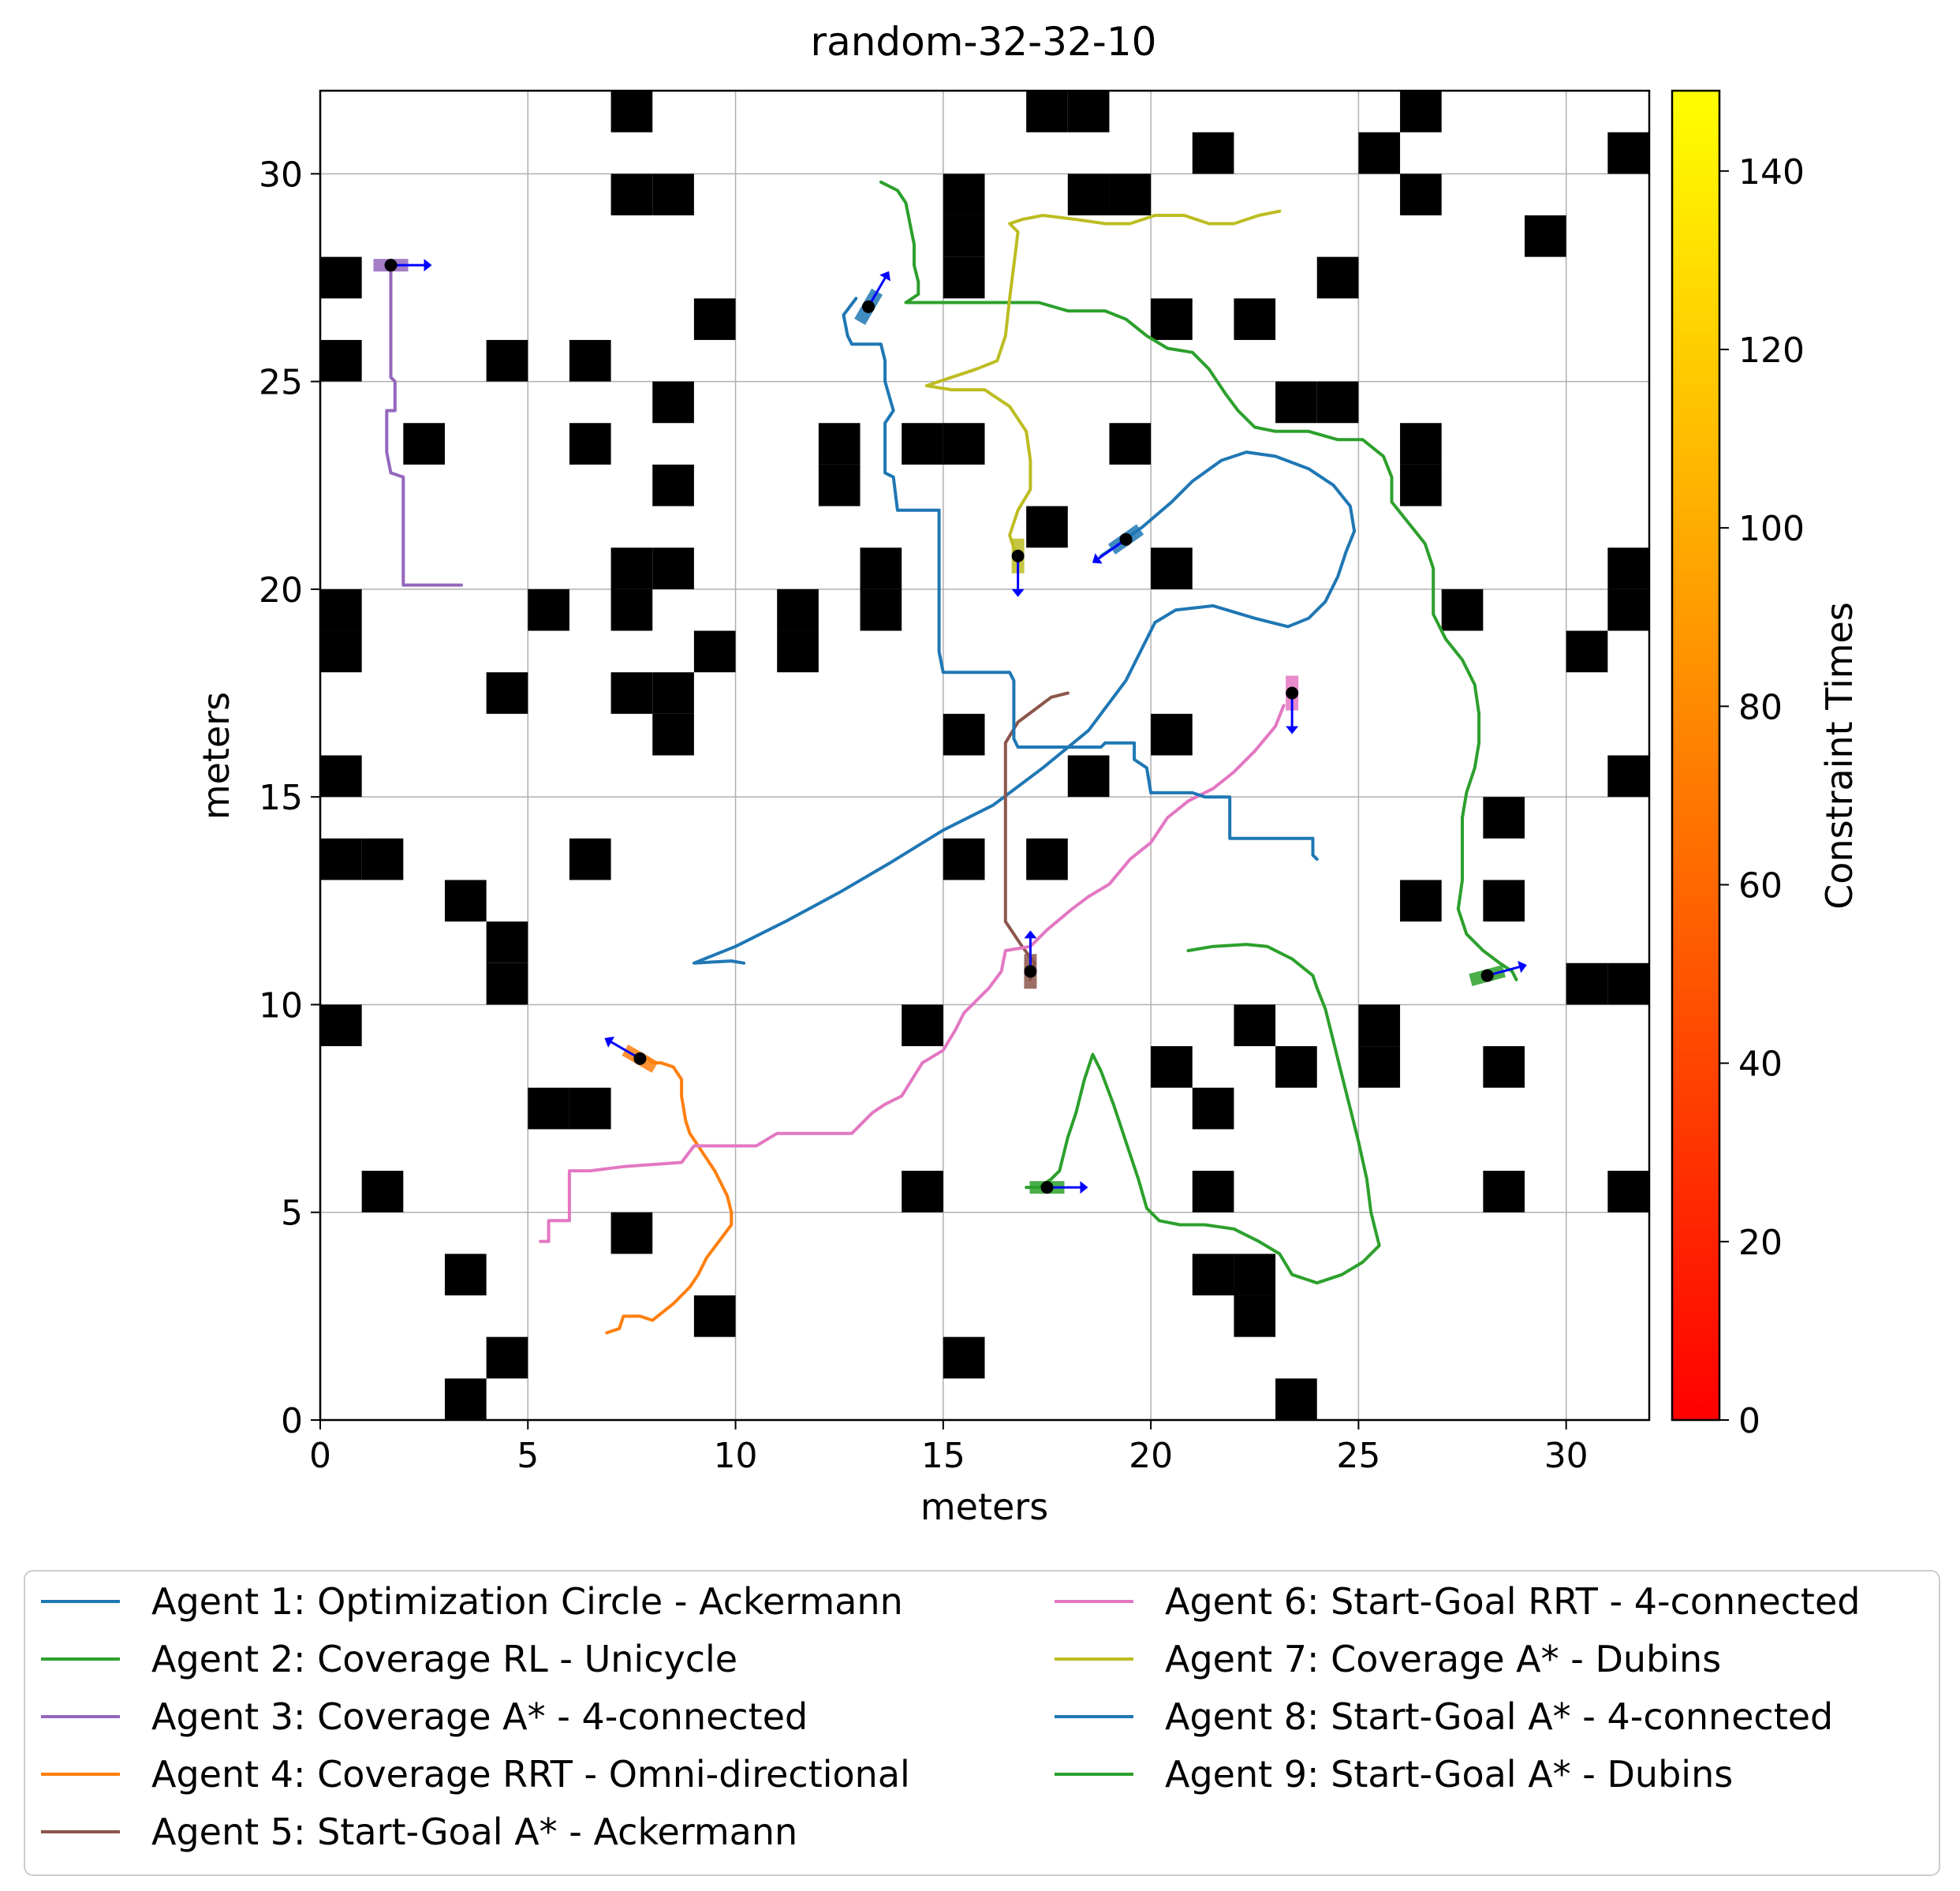 The height and width of the screenshot is (1891, 1960). What do you see at coordinates (320, 1456) in the screenshot?
I see `x-tick-label: 0` at bounding box center [320, 1456].